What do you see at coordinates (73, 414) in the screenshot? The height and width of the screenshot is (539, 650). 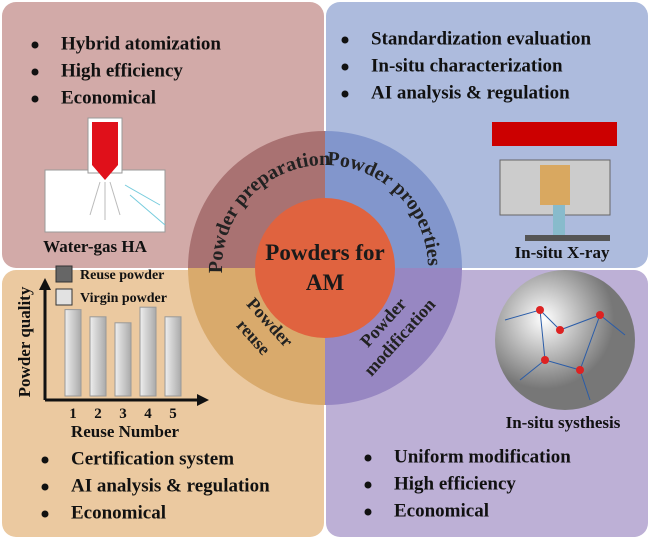 I see `x-tick-label: 1` at bounding box center [73, 414].